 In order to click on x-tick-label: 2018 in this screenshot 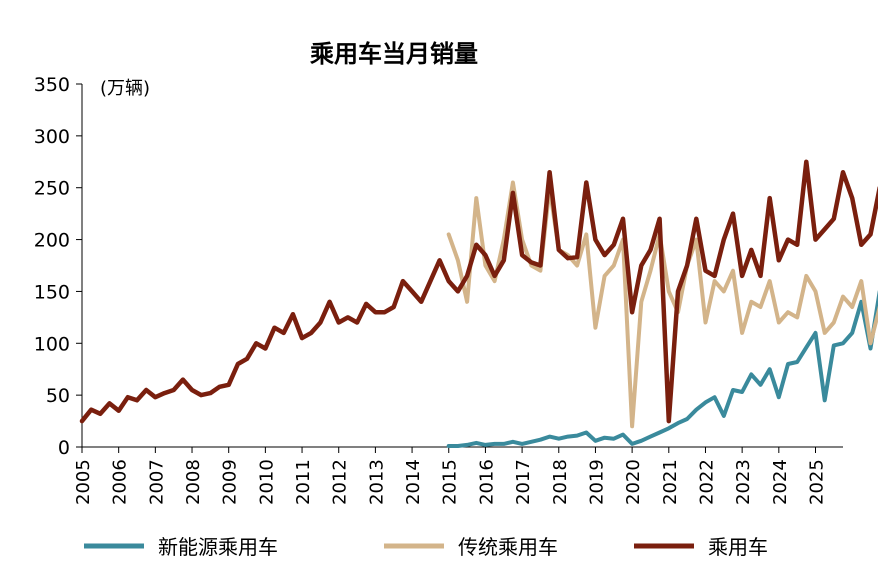, I will do `click(560, 482)`.